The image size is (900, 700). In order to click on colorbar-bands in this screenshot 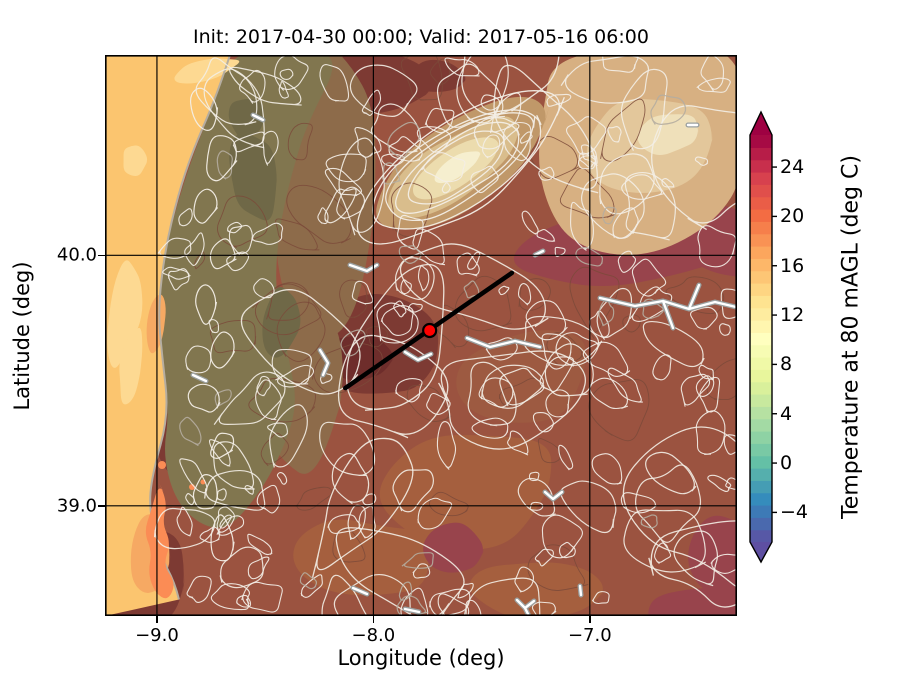, I will do `click(761, 338)`.